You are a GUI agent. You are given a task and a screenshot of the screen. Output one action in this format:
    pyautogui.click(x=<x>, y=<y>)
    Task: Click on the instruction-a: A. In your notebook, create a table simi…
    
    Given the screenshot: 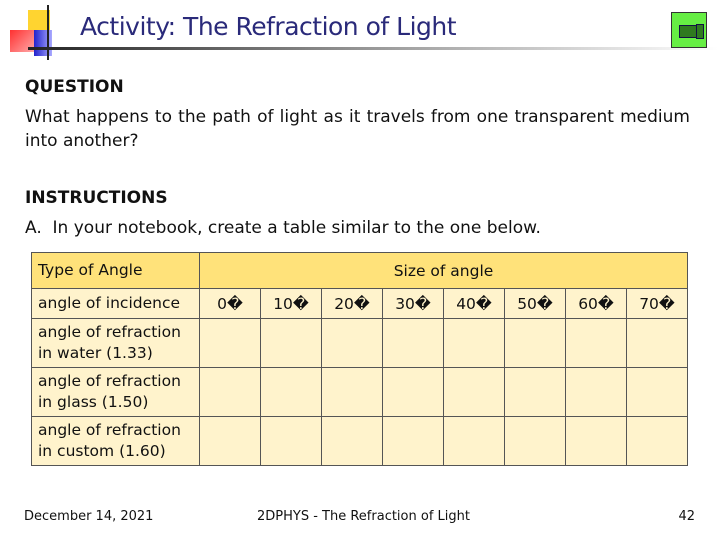 What is the action you would take?
    pyautogui.click(x=283, y=228)
    